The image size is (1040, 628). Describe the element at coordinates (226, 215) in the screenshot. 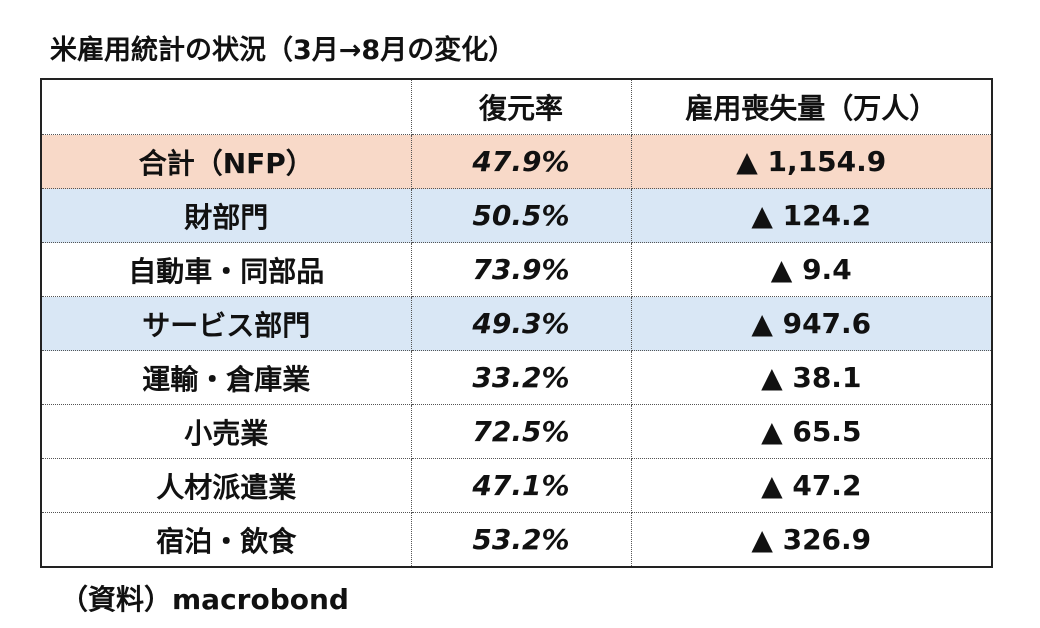

I see `row-label: 財部門` at that location.